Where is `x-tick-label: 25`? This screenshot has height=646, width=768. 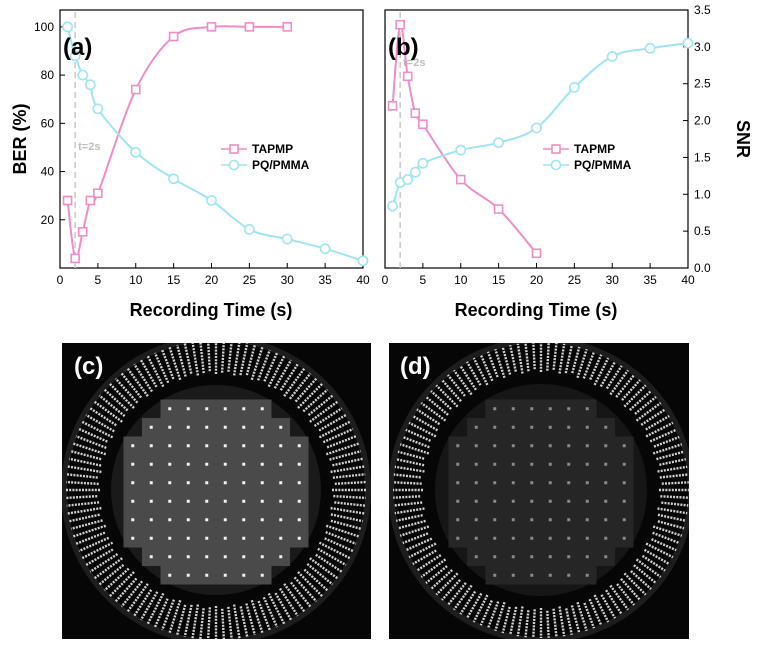 x-tick-label: 25 is located at coordinates (575, 280).